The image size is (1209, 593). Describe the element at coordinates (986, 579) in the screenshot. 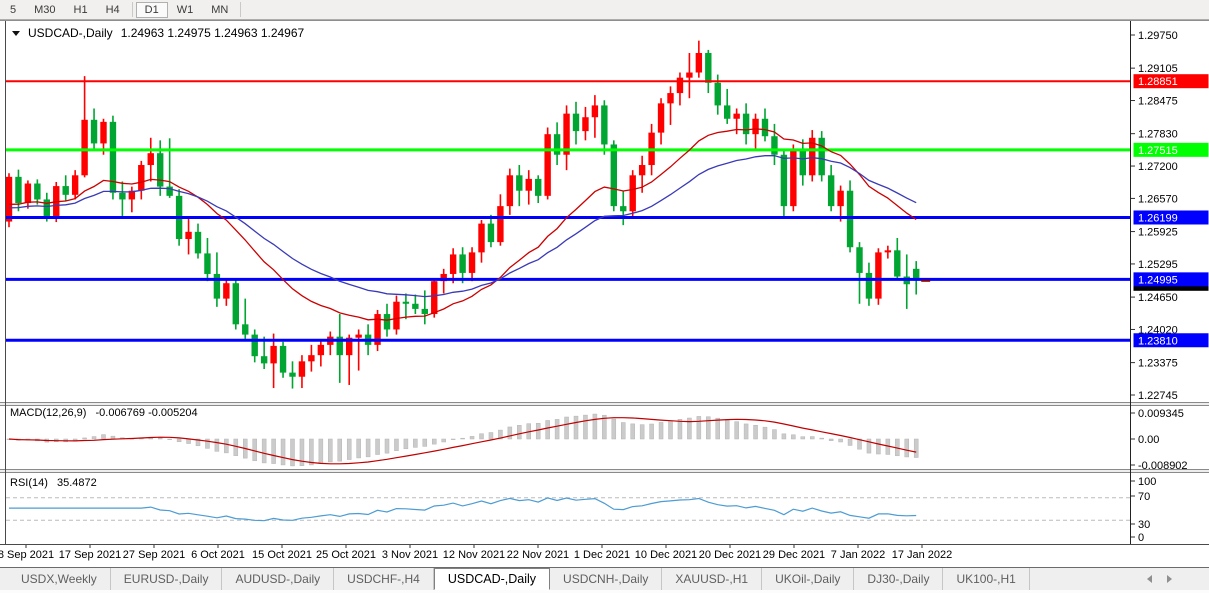

I see `tab-uk100-h1: UK100-,H1` at that location.